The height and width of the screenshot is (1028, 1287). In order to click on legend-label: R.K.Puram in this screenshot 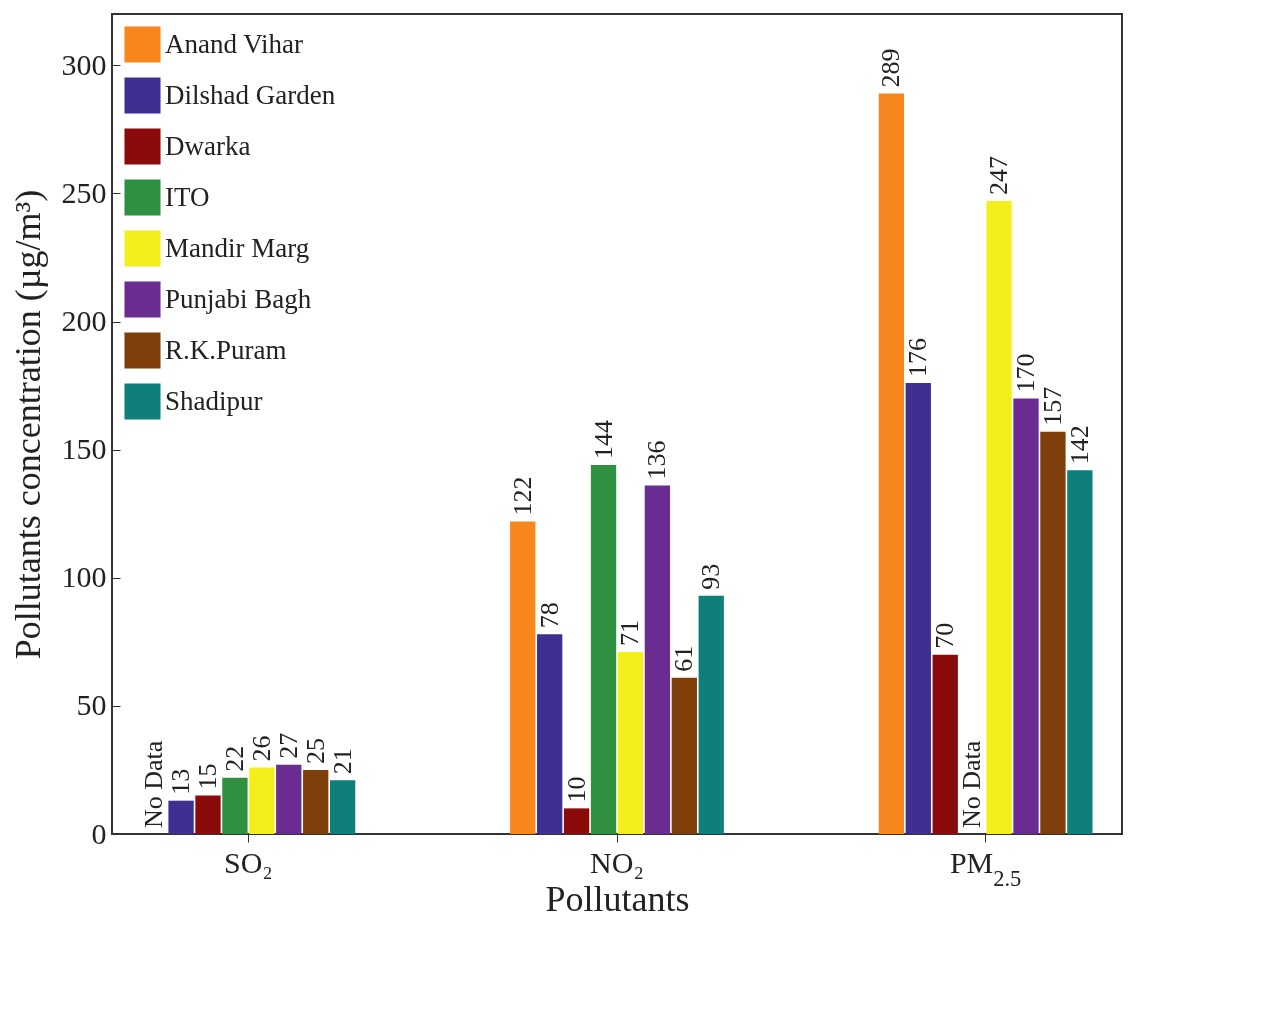, I will do `click(226, 349)`.